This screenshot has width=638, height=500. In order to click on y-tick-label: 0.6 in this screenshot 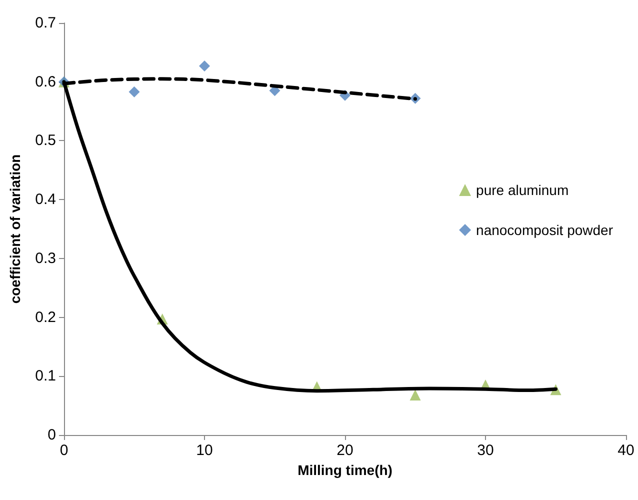, I will do `click(45, 81)`.